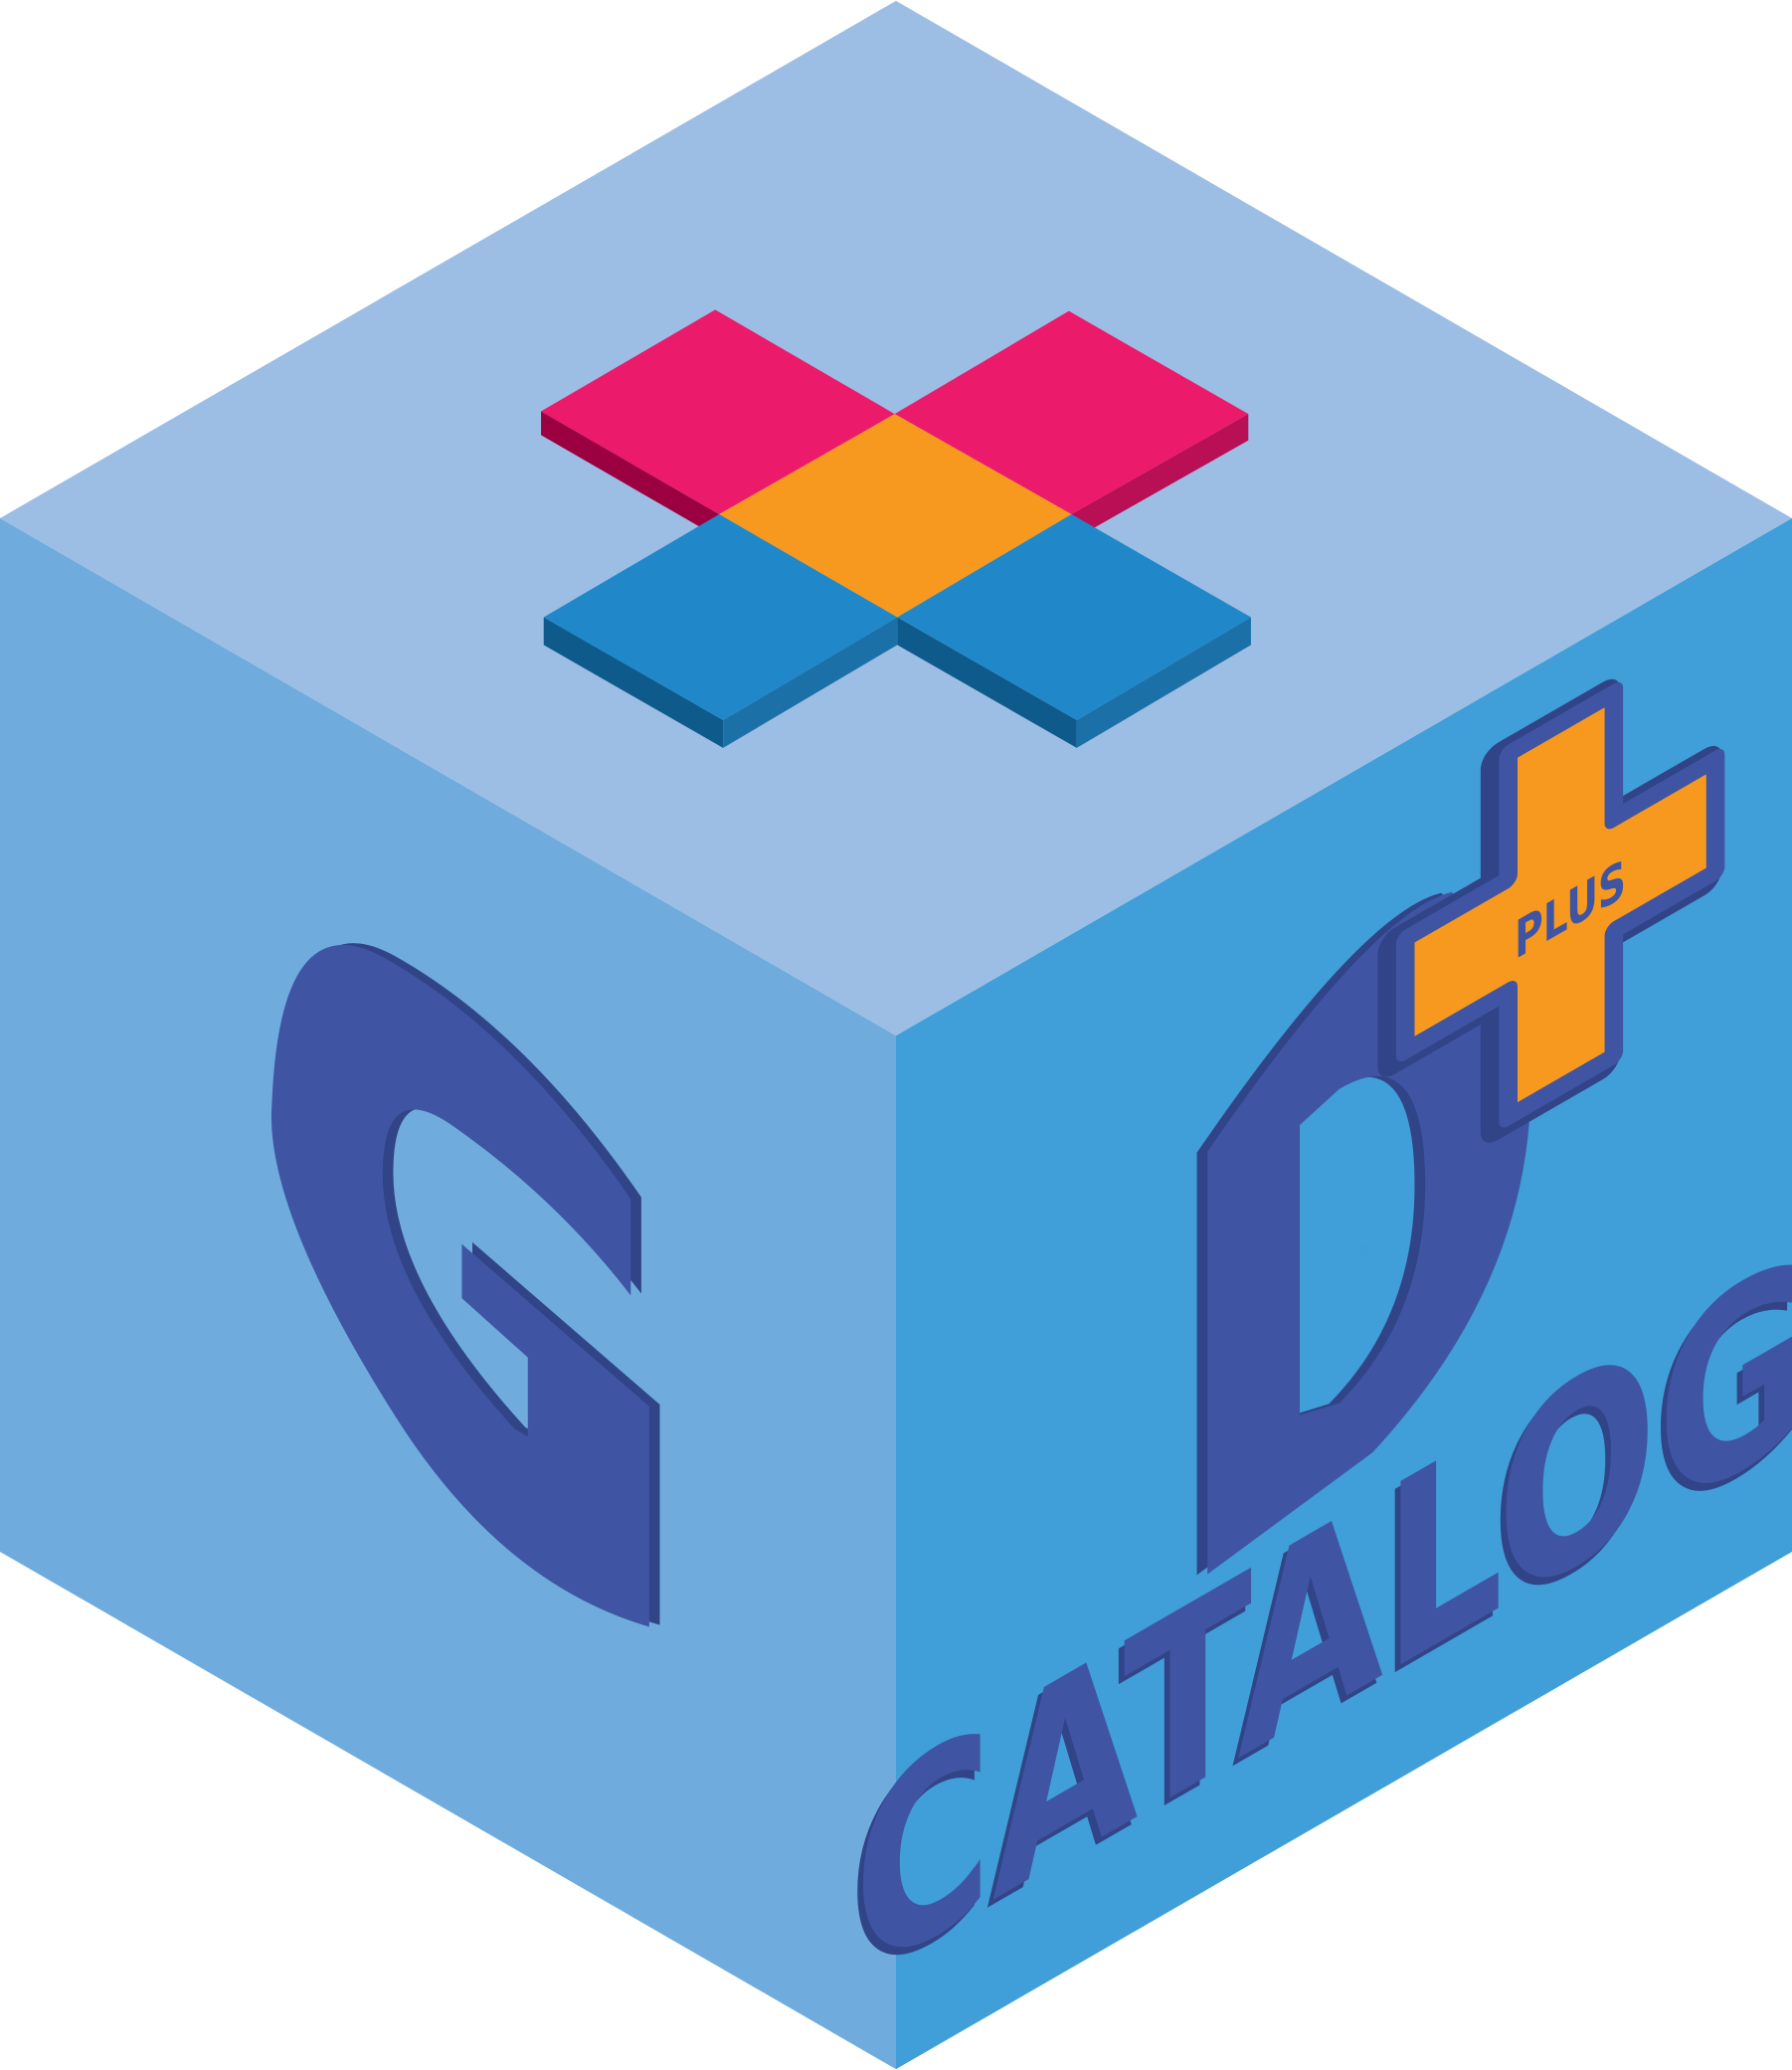  Describe the element at coordinates (1364, 1250) in the screenshot. I see `letter-d-label: D` at that location.